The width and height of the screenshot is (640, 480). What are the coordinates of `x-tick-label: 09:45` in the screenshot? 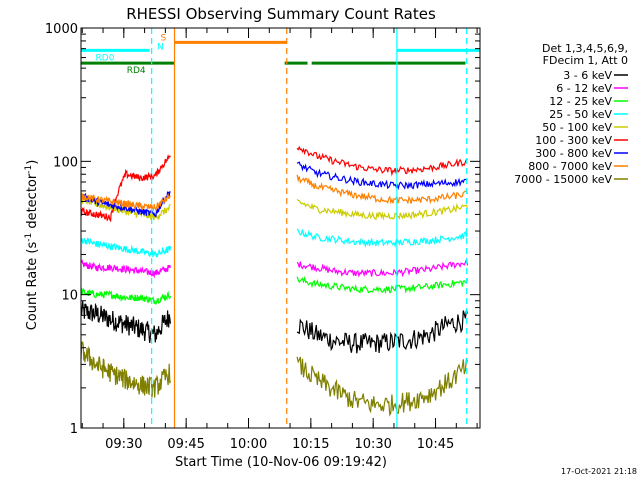 It's located at (185, 444).